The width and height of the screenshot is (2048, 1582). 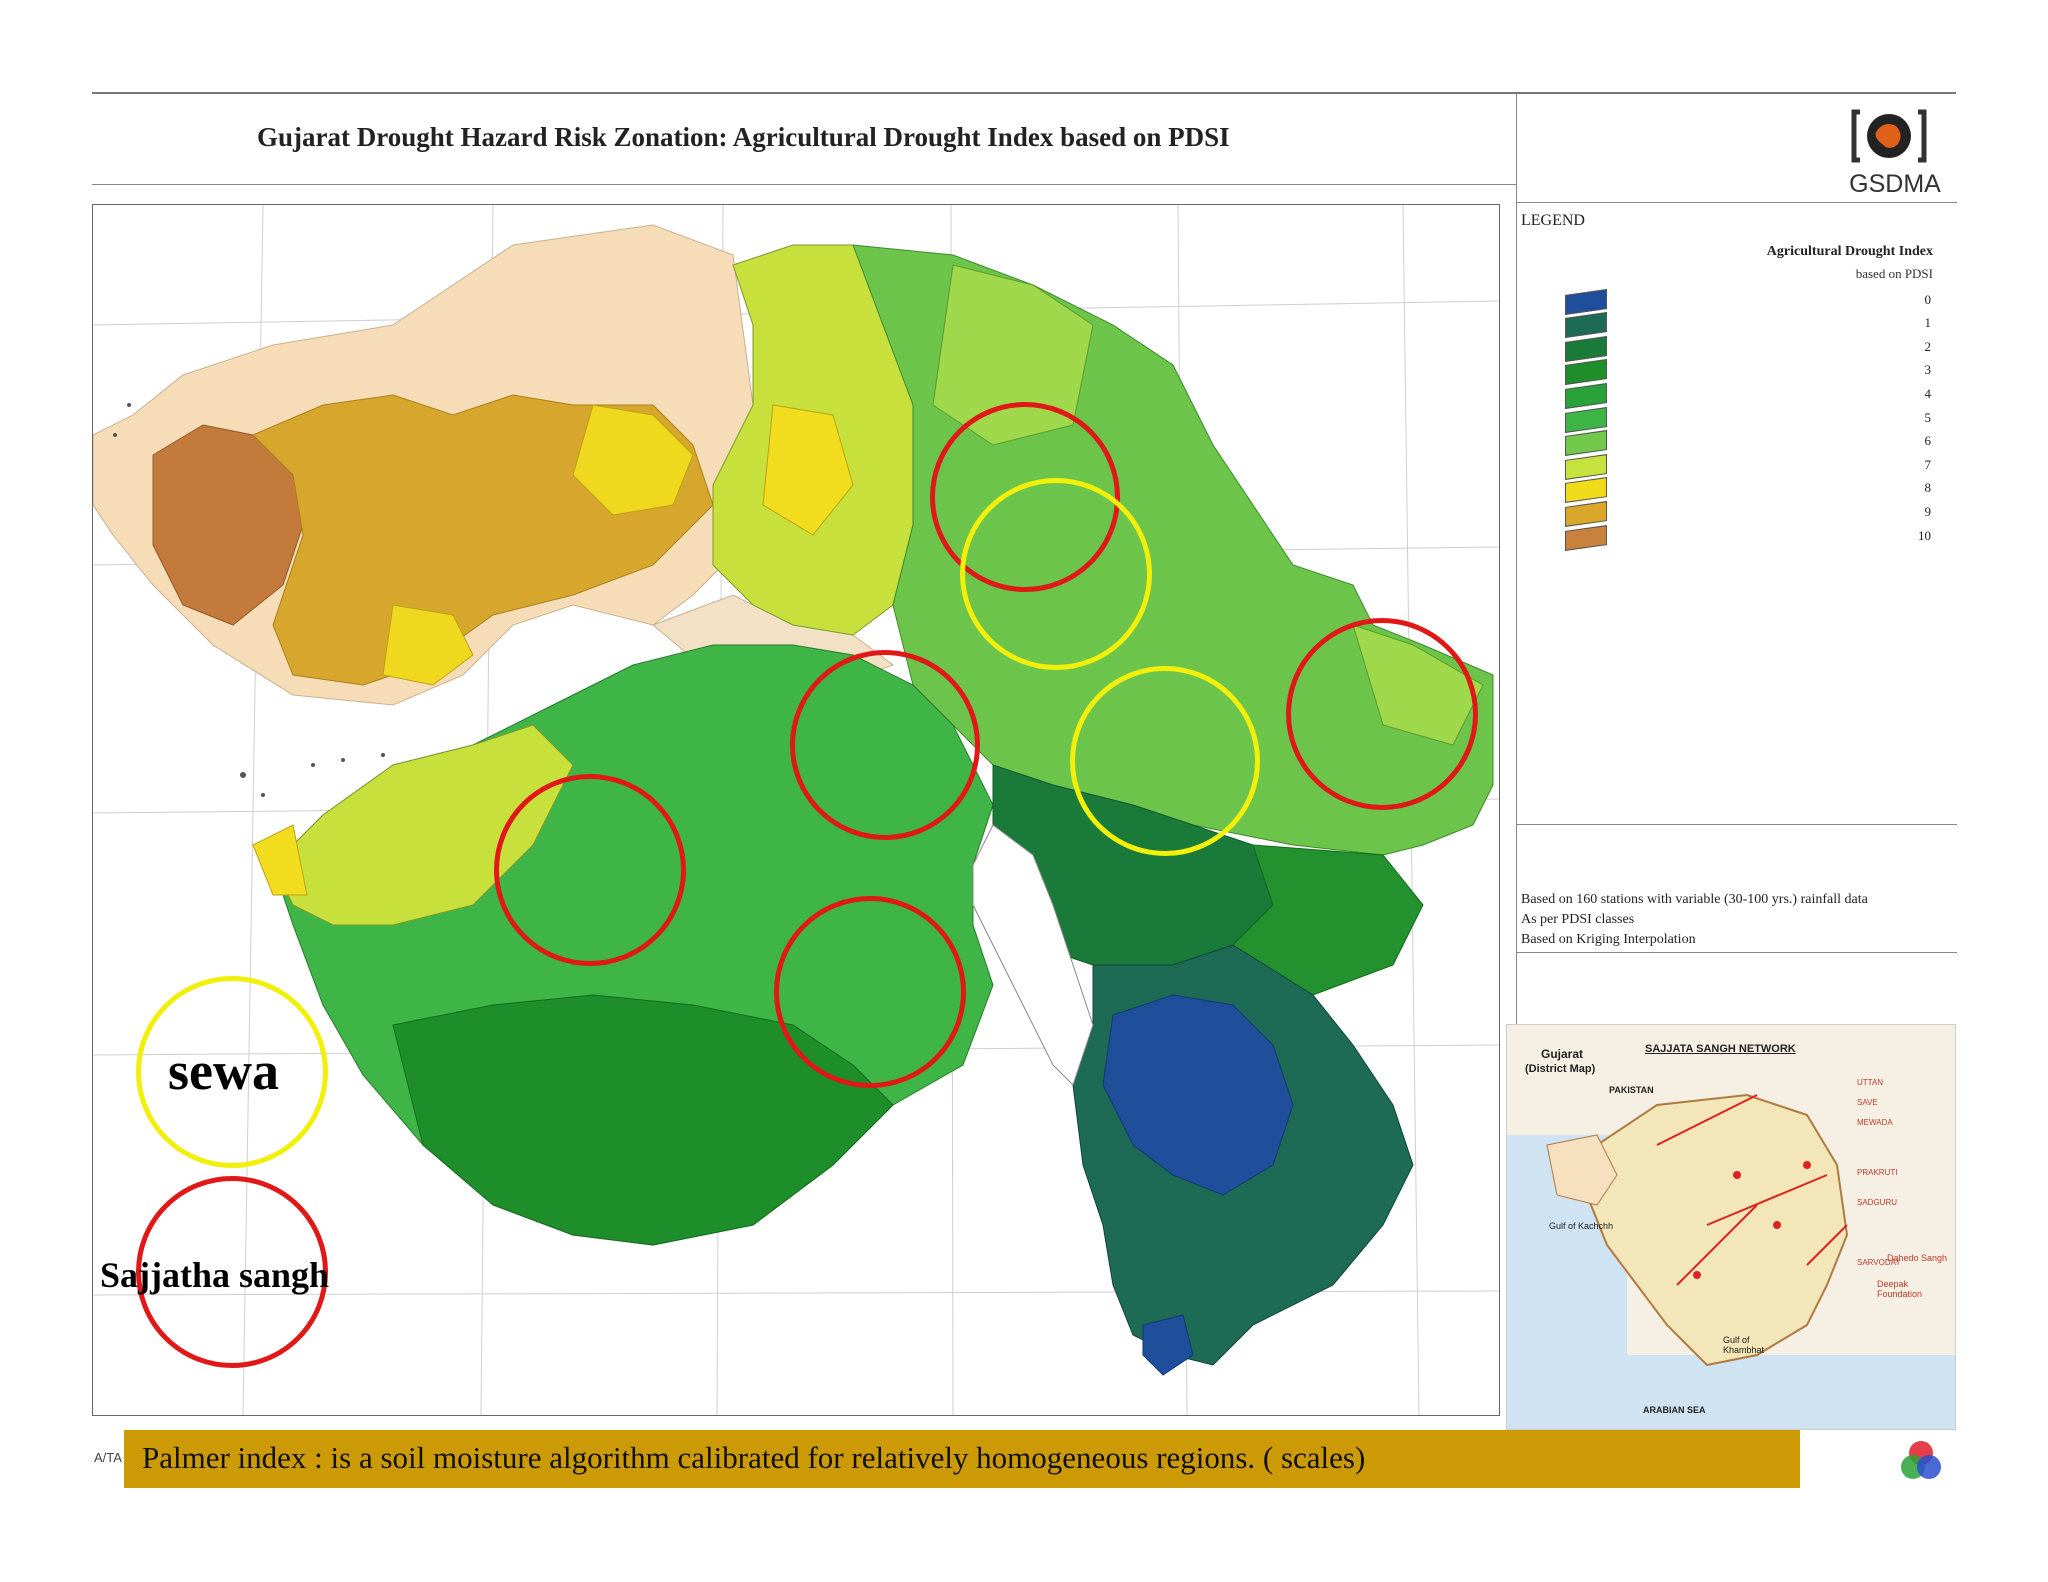 What do you see at coordinates (870, 992) in the screenshot?
I see `sajjatha-ring-south` at bounding box center [870, 992].